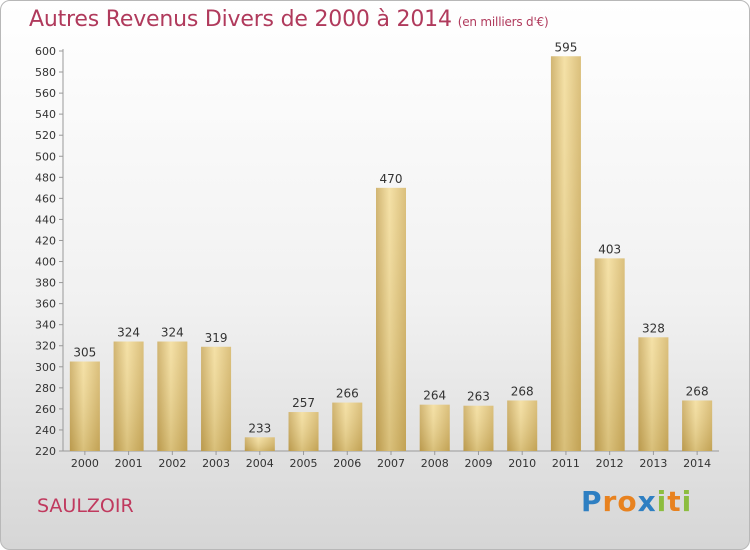 The height and width of the screenshot is (550, 750). What do you see at coordinates (697, 463) in the screenshot?
I see `x-tick-label: 2014` at bounding box center [697, 463].